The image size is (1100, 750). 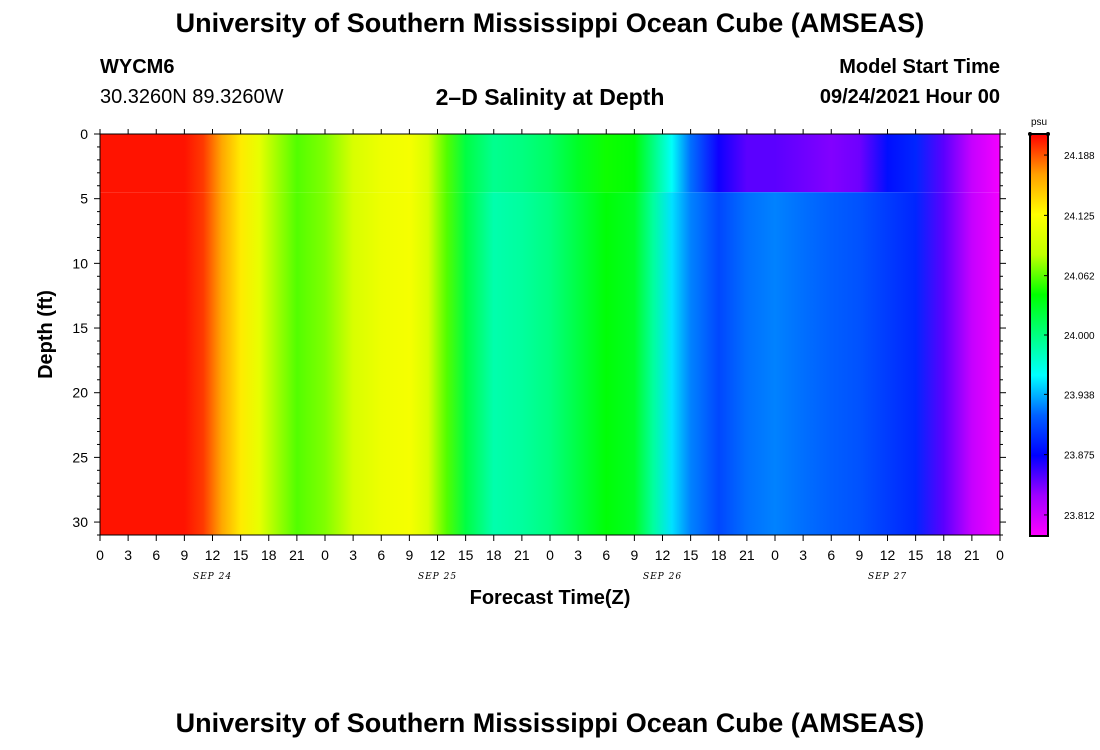 I want to click on y-axis-label: Depth (ft), so click(x=46, y=334).